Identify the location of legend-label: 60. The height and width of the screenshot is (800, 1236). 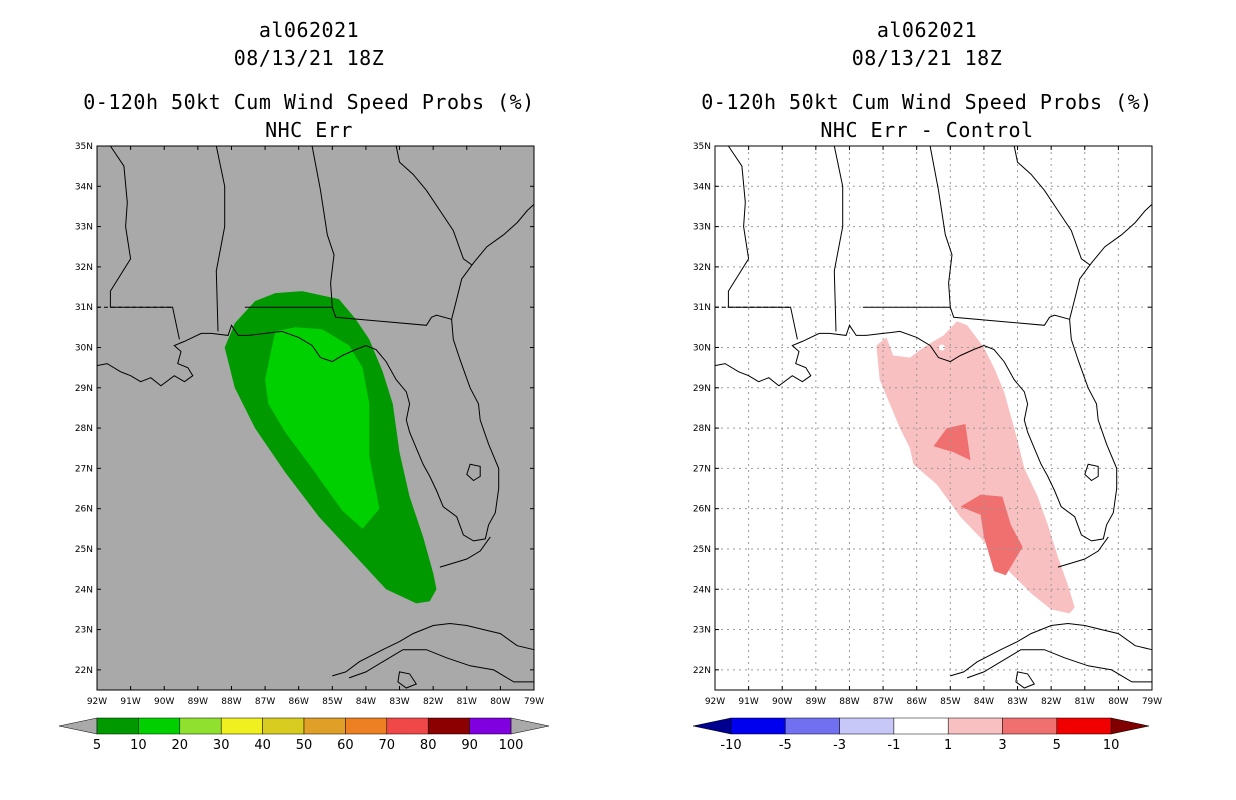
(345, 745).